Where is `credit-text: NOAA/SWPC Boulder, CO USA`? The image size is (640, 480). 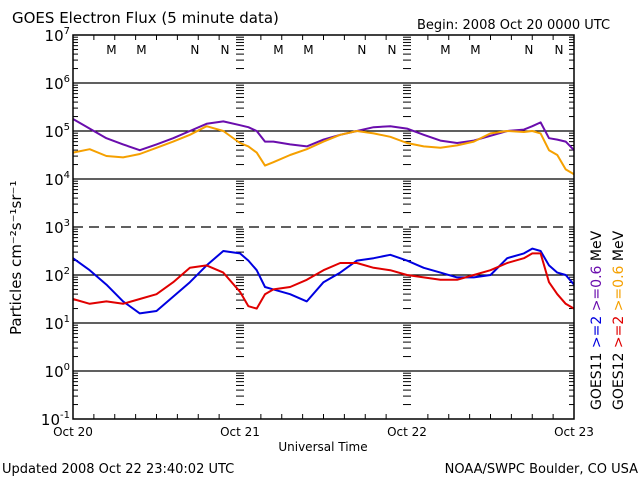
credit-text: NOAA/SWPC Boulder, CO USA is located at coordinates (541, 469).